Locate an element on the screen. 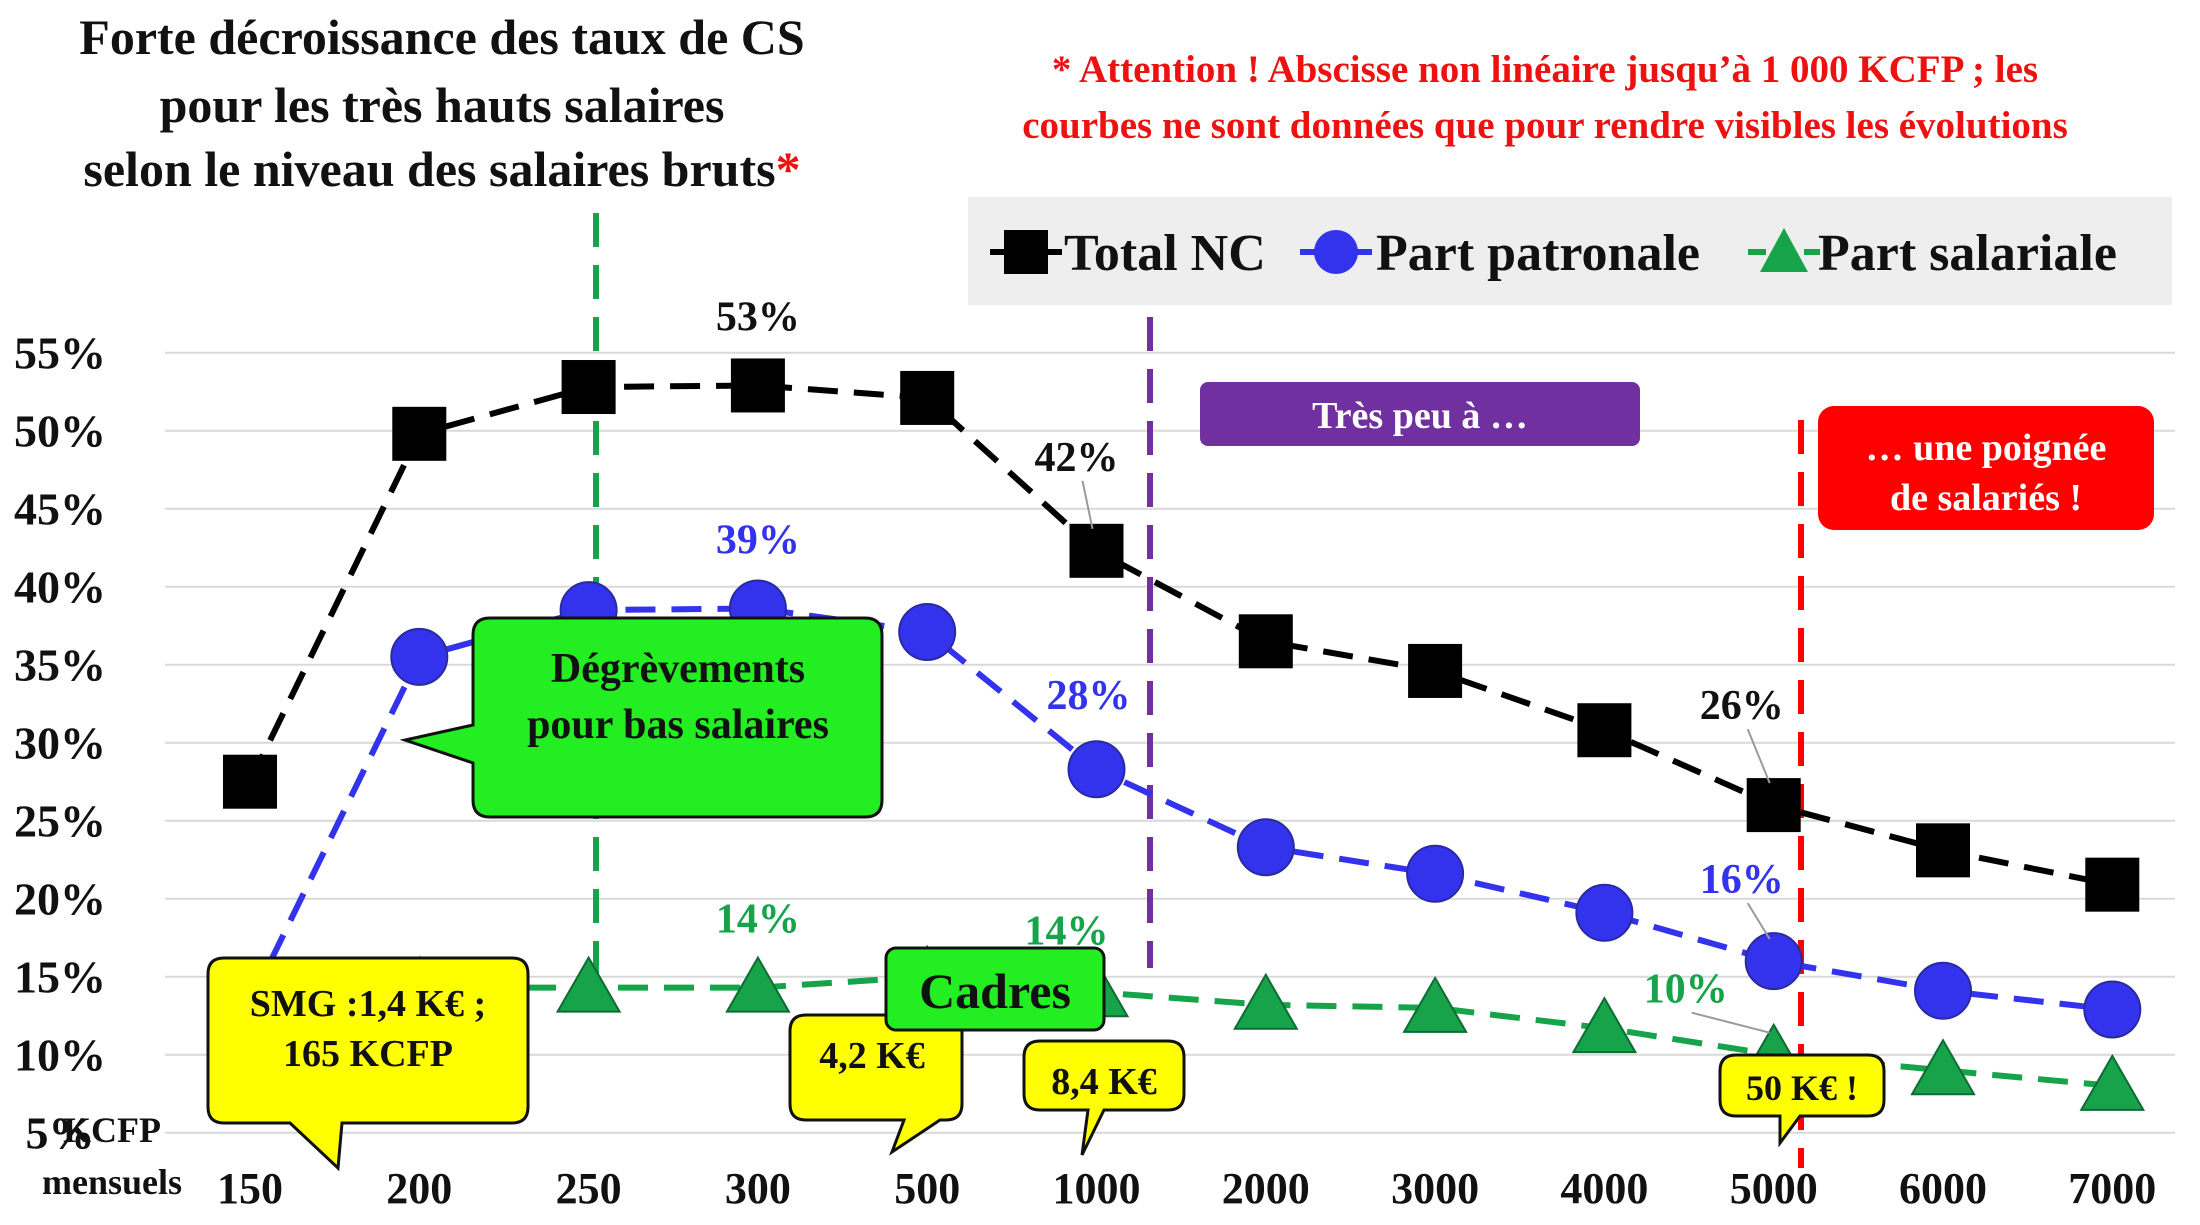  data-label-patronale-1000: 28% is located at coordinates (1089, 696).